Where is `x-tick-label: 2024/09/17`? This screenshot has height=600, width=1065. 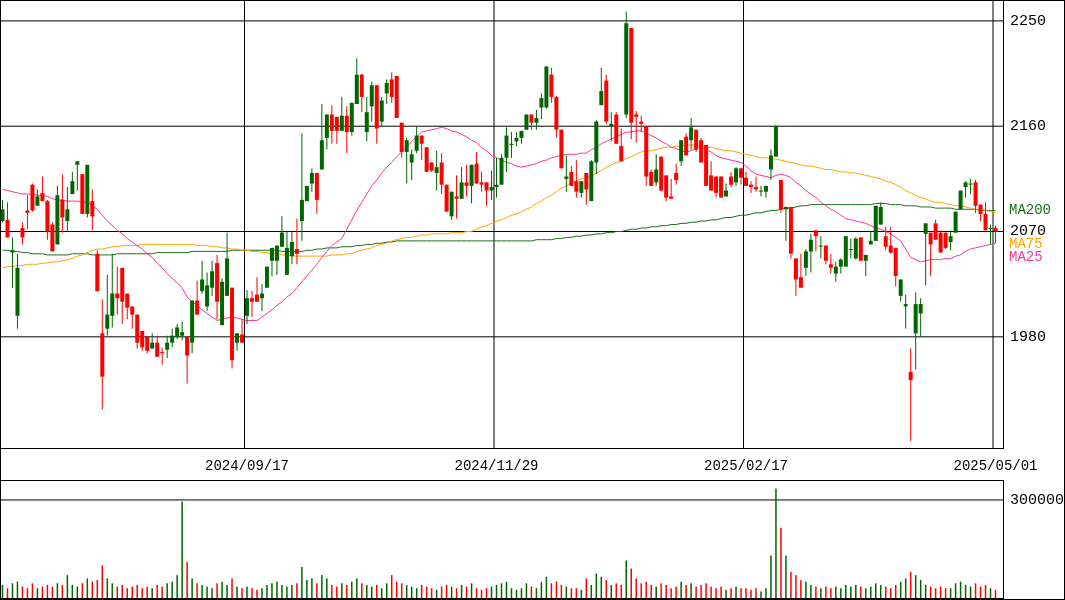 x-tick-label: 2024/09/17 is located at coordinates (247, 465).